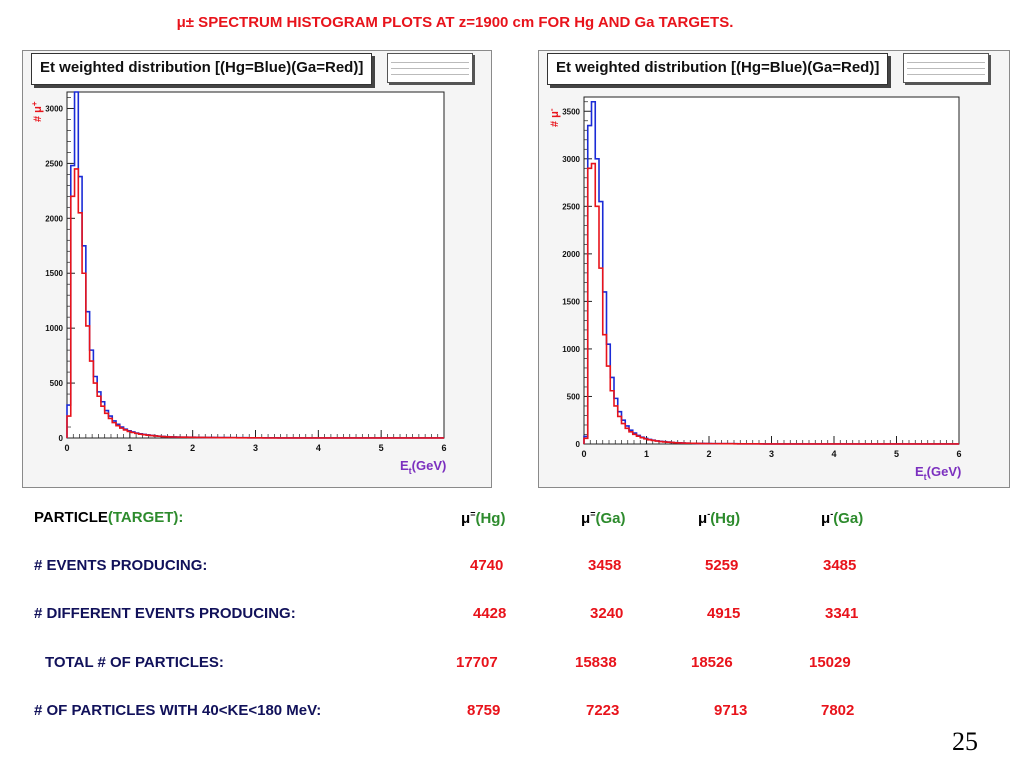 This screenshot has height=767, width=1023. What do you see at coordinates (490, 613) in the screenshot?
I see `table-cell: 4428` at bounding box center [490, 613].